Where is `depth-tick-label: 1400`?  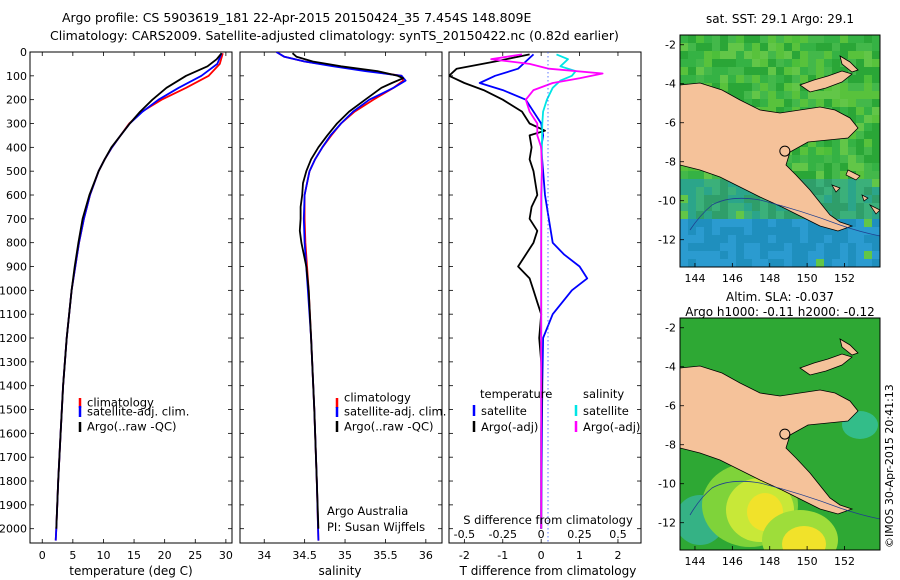
depth-tick-label: 1400 is located at coordinates (13, 386).